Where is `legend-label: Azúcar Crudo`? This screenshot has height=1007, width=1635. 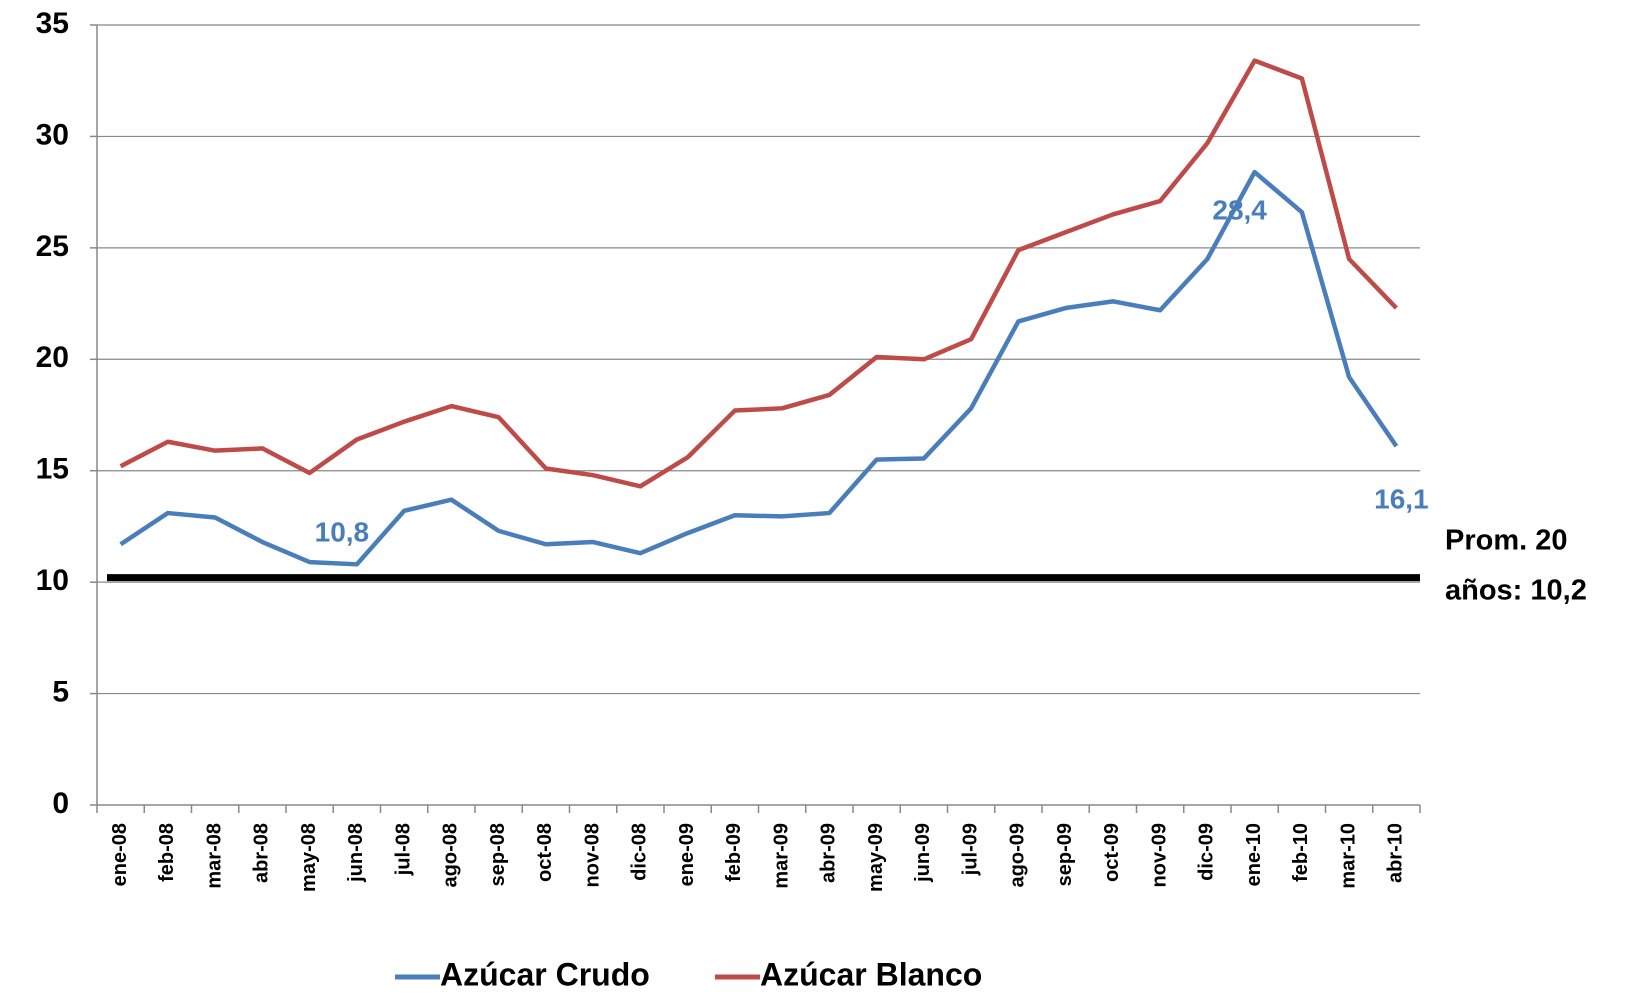 legend-label: Azúcar Crudo is located at coordinates (545, 974).